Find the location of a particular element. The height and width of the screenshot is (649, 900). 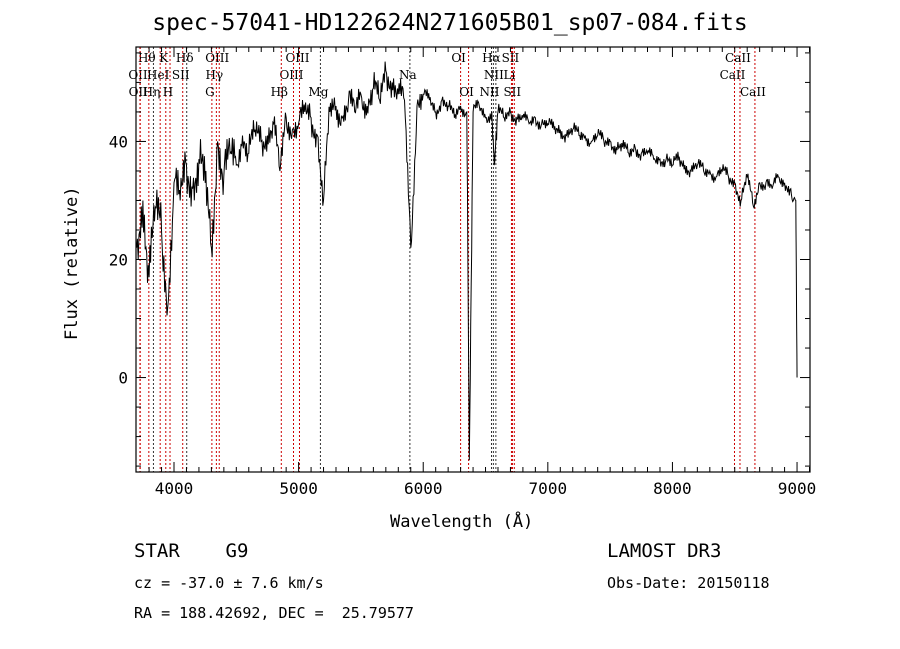

x-tick-label: 8000 is located at coordinates (672, 488).